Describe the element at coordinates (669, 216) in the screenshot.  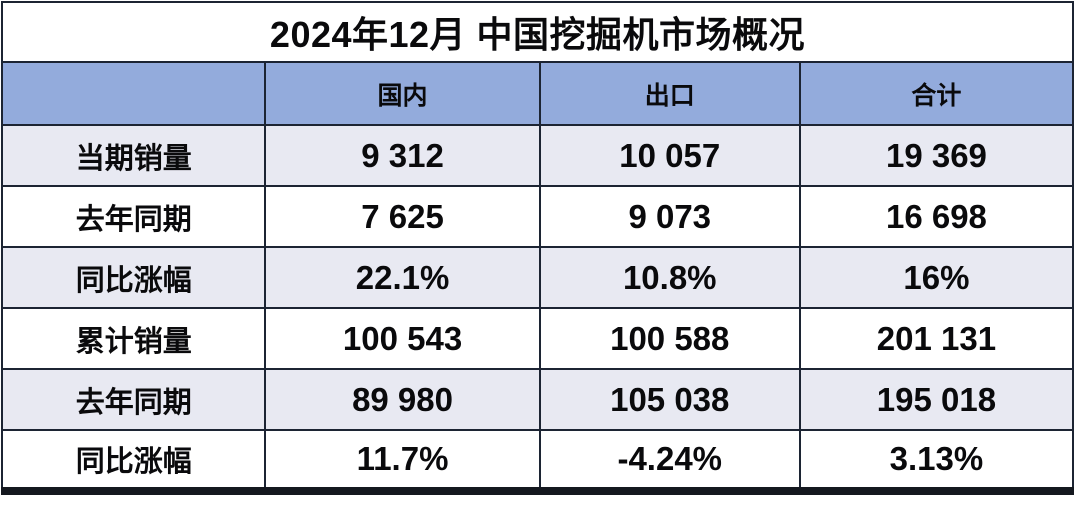
I see `cell-value: 9 073` at that location.